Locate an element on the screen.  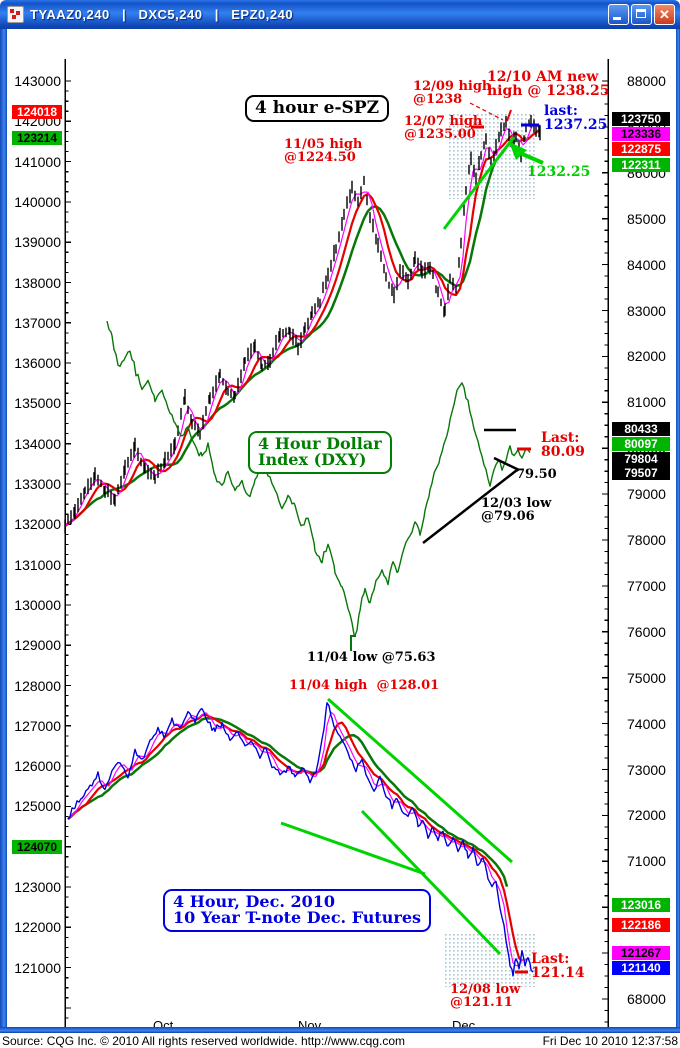
tick-label-73000: 73000 is located at coordinates (646, 769).